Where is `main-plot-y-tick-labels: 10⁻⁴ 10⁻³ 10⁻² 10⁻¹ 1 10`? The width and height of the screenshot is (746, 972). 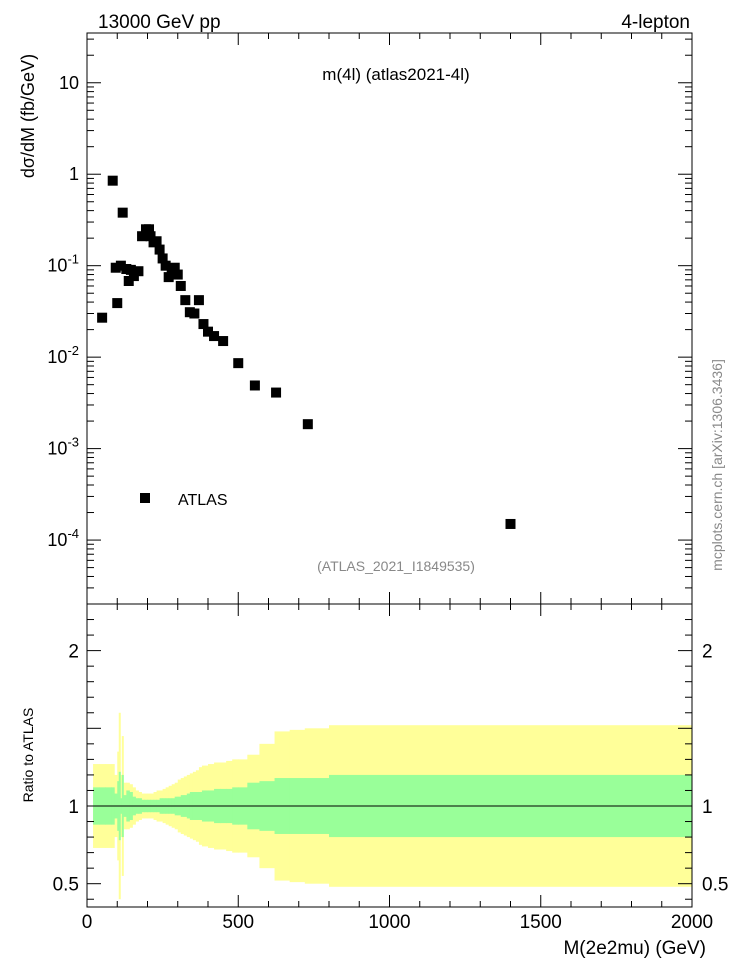
main-plot-y-tick-labels: 10⁻⁴ 10⁻³ 10⁻² 10⁻¹ 1 10 is located at coordinates (63, 311).